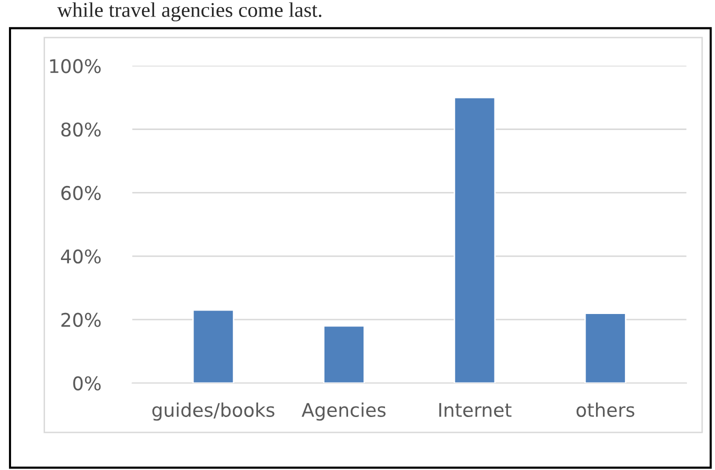 The image size is (715, 470). I want to click on y-tick-label: 40%, so click(80, 256).